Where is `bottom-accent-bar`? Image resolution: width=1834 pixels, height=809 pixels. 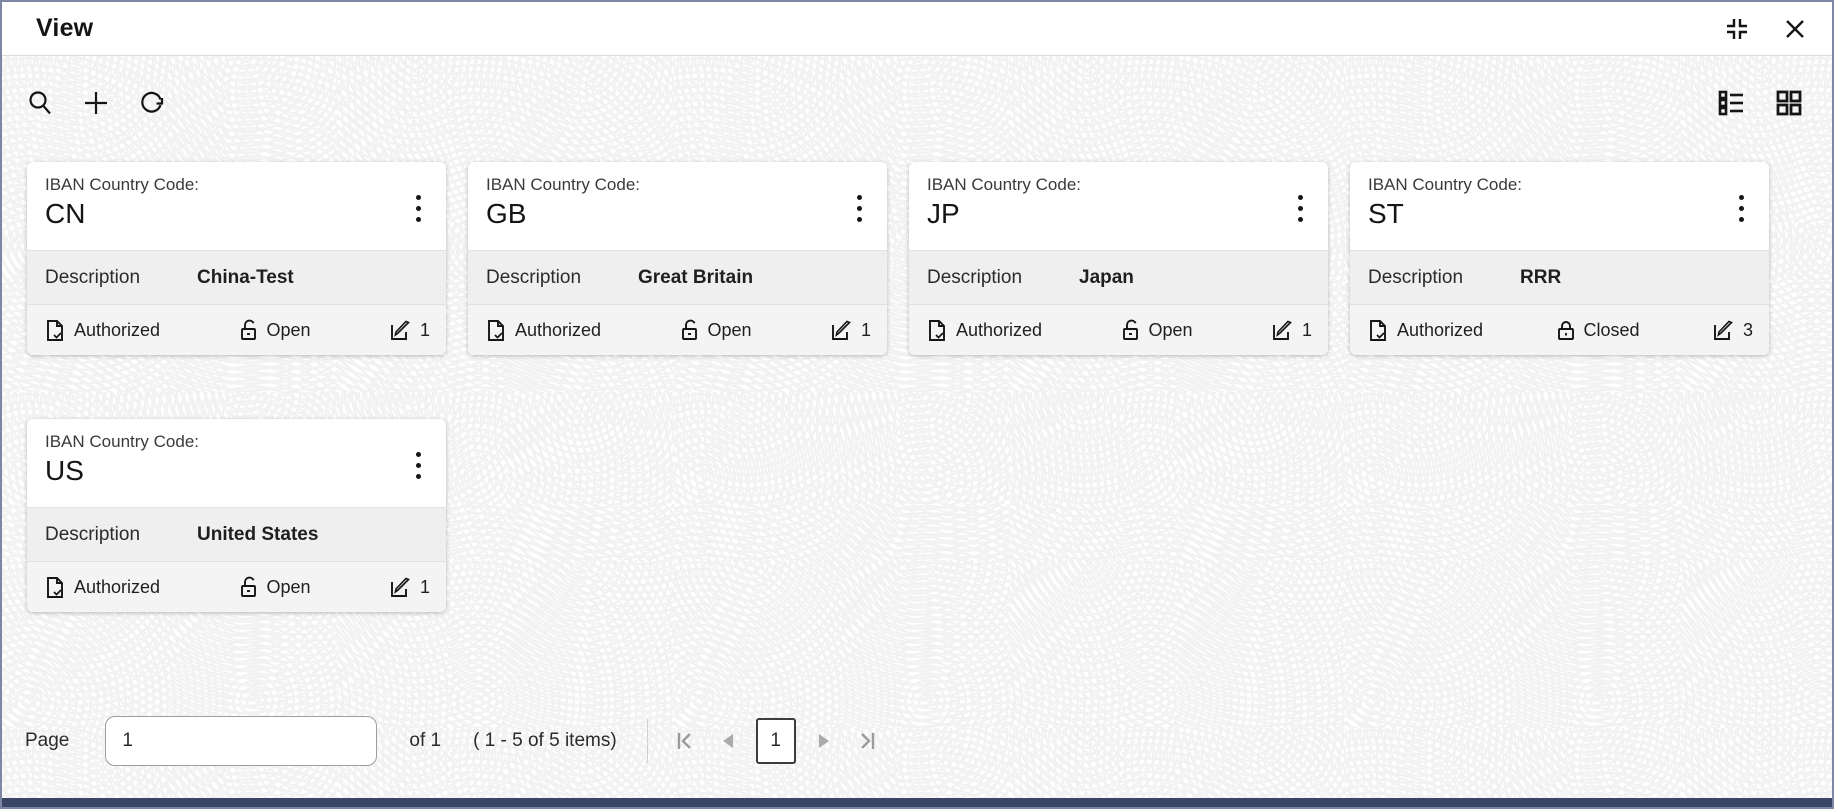 bottom-accent-bar is located at coordinates (917, 802).